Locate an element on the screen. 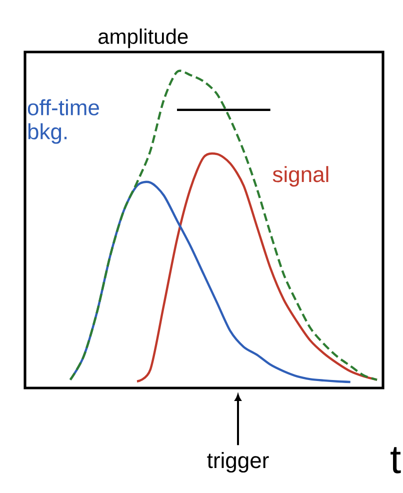 This screenshot has height=493, width=403. y-axis-title: amplitude is located at coordinates (143, 38).